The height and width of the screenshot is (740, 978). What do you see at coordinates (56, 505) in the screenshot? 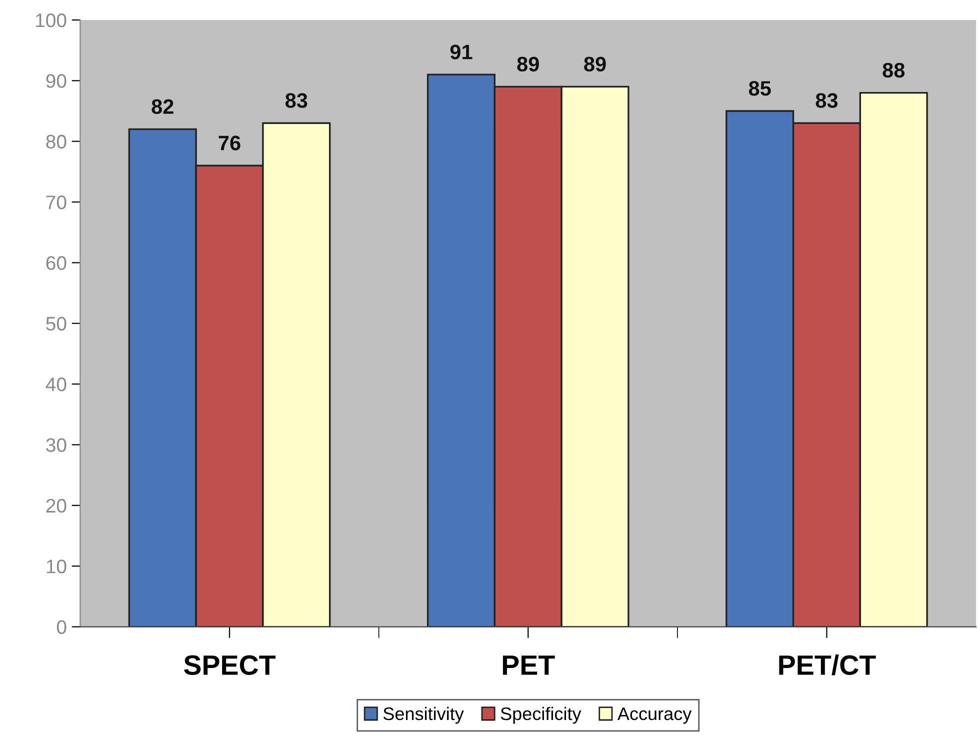
I see `y-tick-label: 20` at bounding box center [56, 505].